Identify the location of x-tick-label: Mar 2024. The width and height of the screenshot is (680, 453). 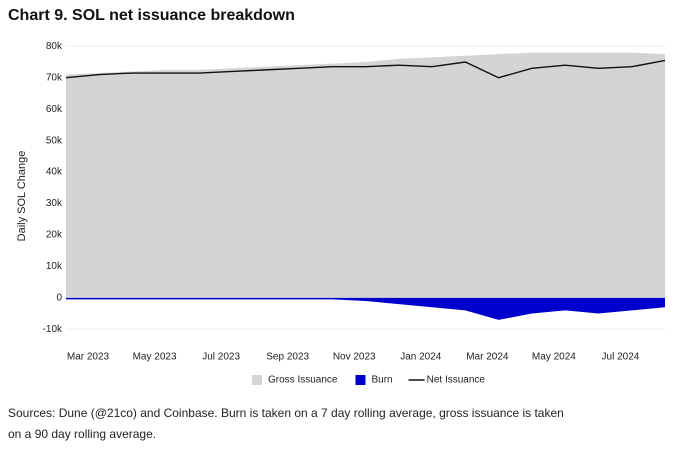
(487, 357).